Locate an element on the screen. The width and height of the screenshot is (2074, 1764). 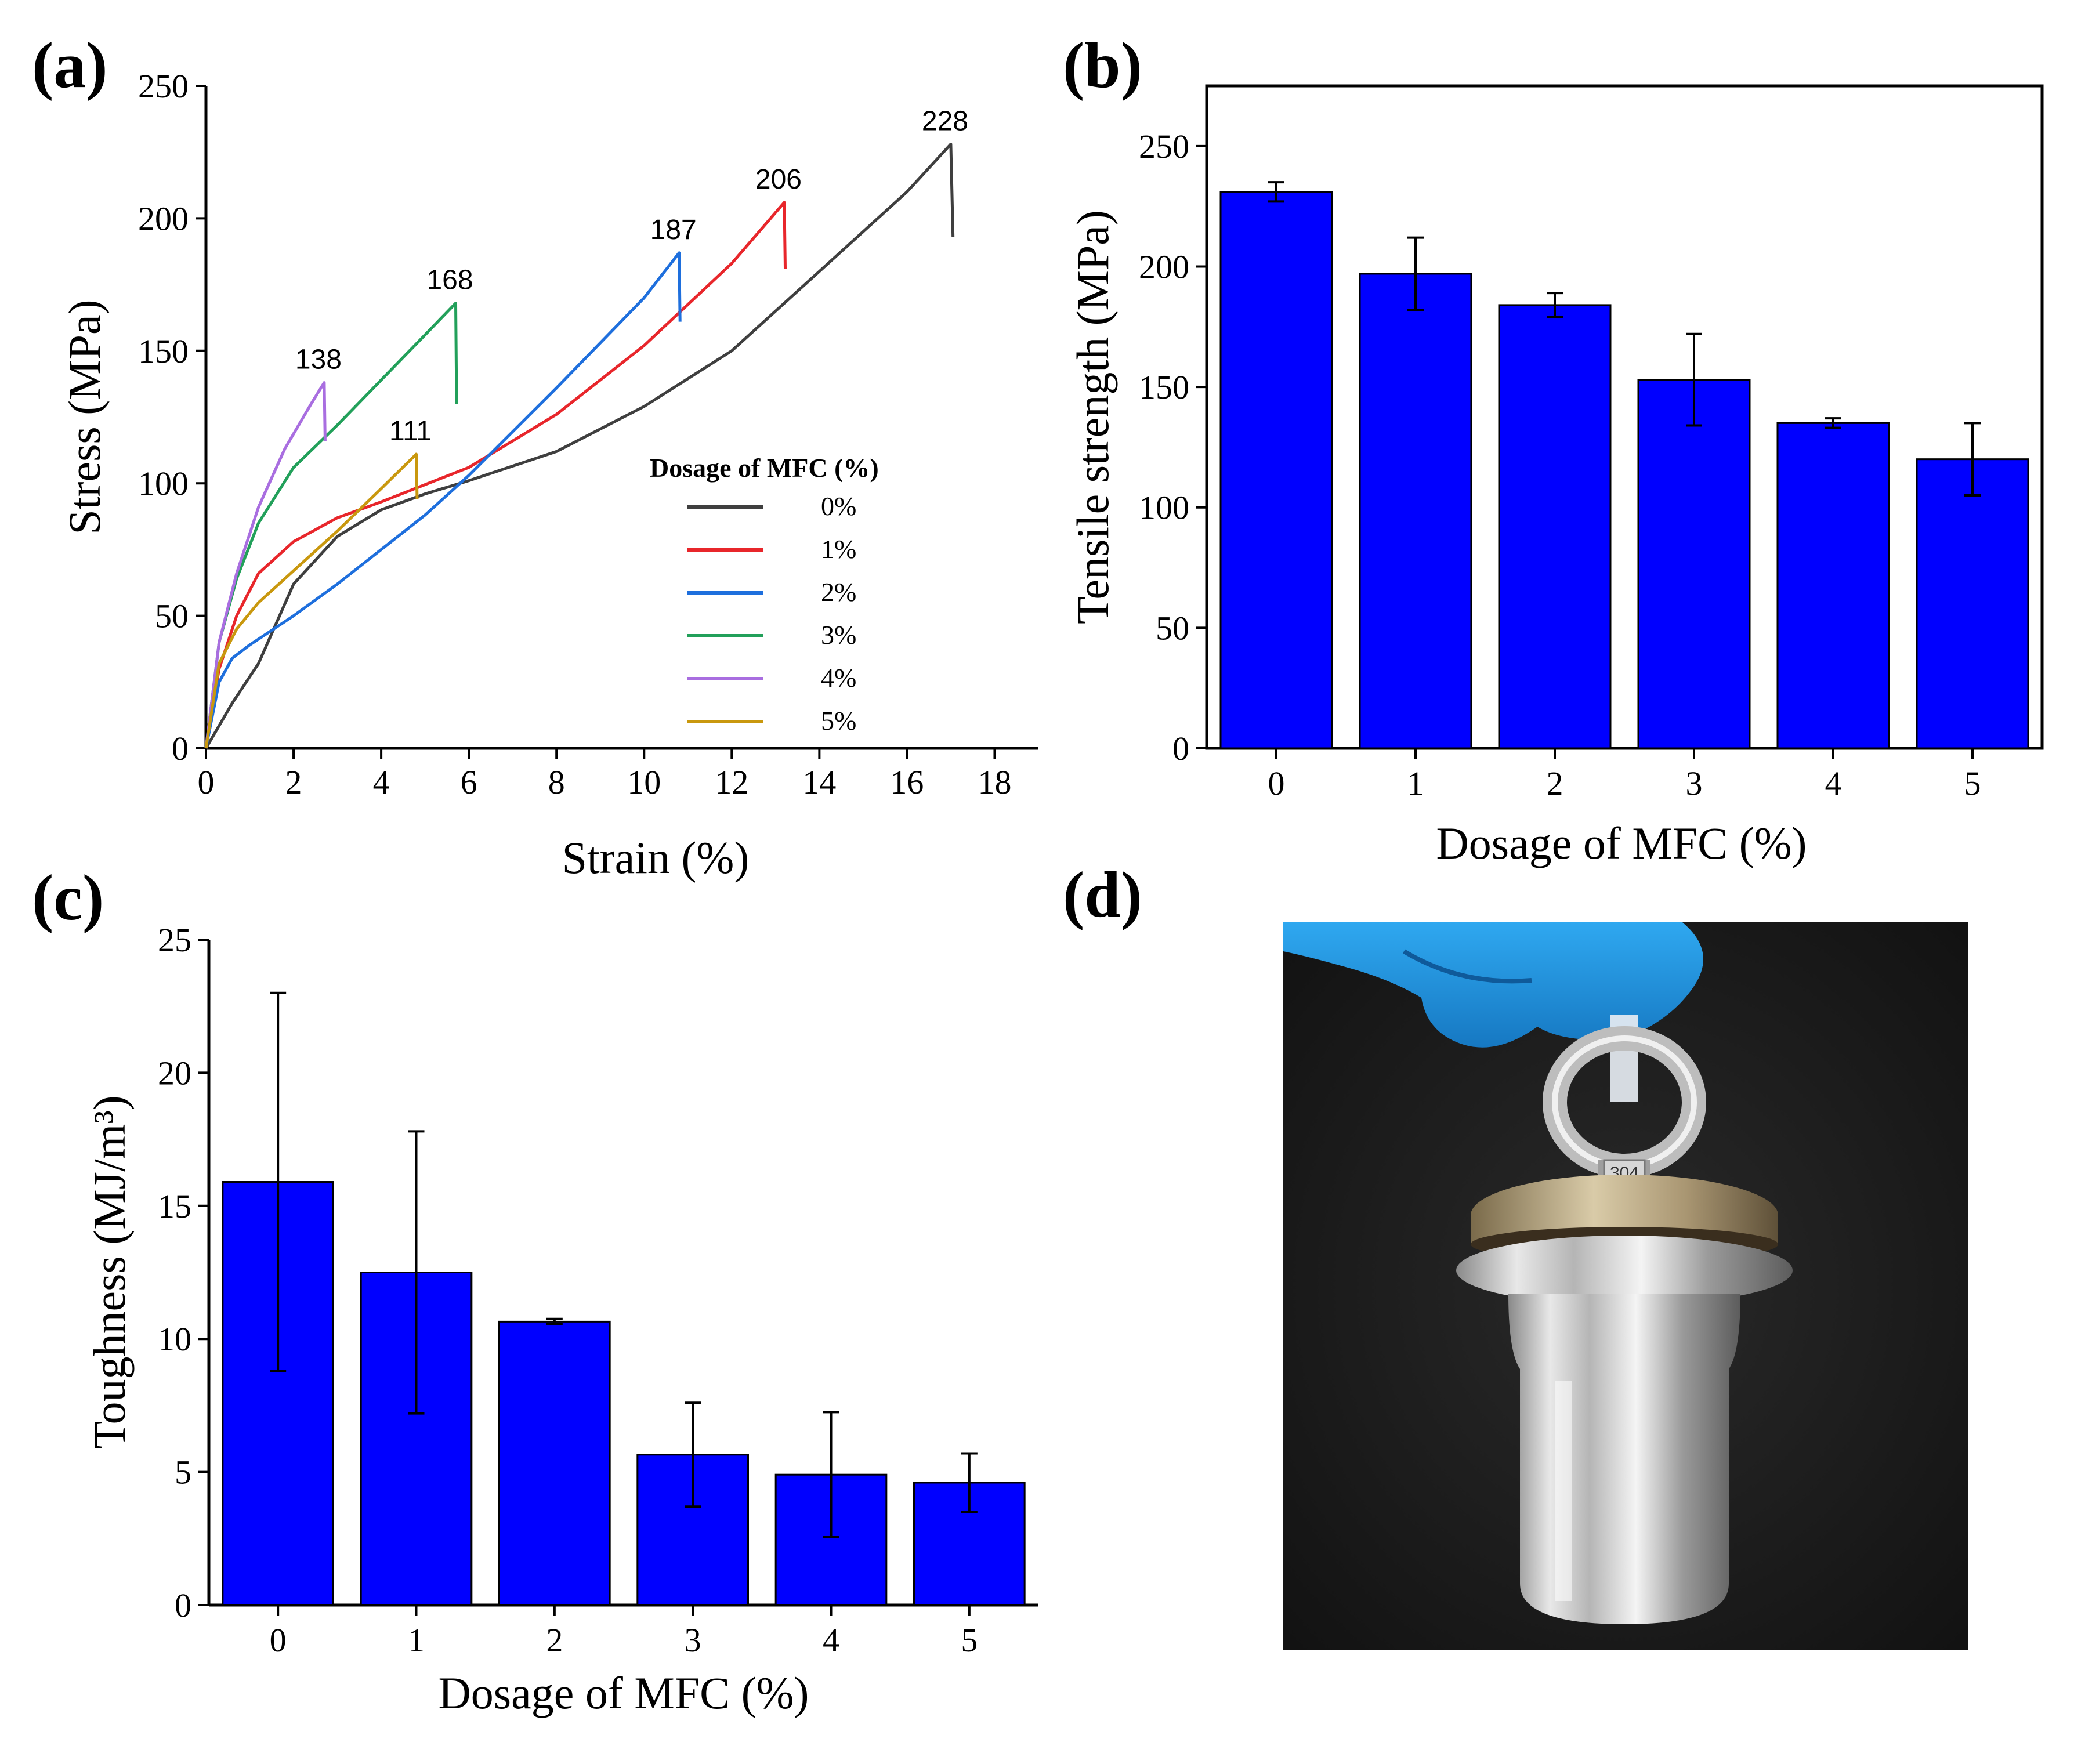
panel-a-x-label: Strain (%) is located at coordinates (656, 857).